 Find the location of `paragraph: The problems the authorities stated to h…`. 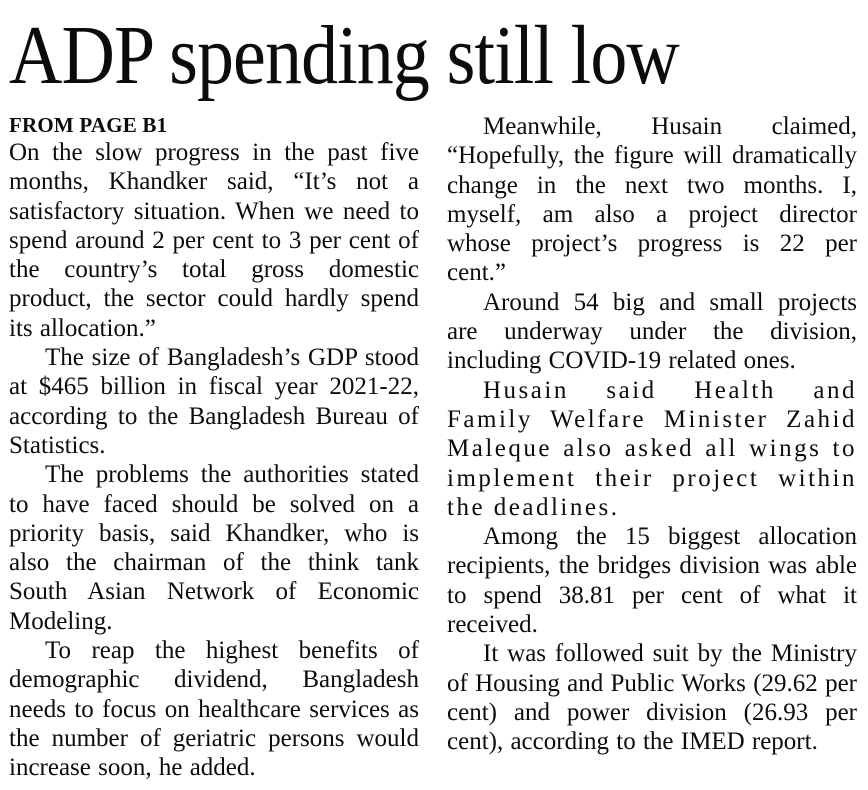

paragraph: The problems the authorities stated to h… is located at coordinates (214, 548).